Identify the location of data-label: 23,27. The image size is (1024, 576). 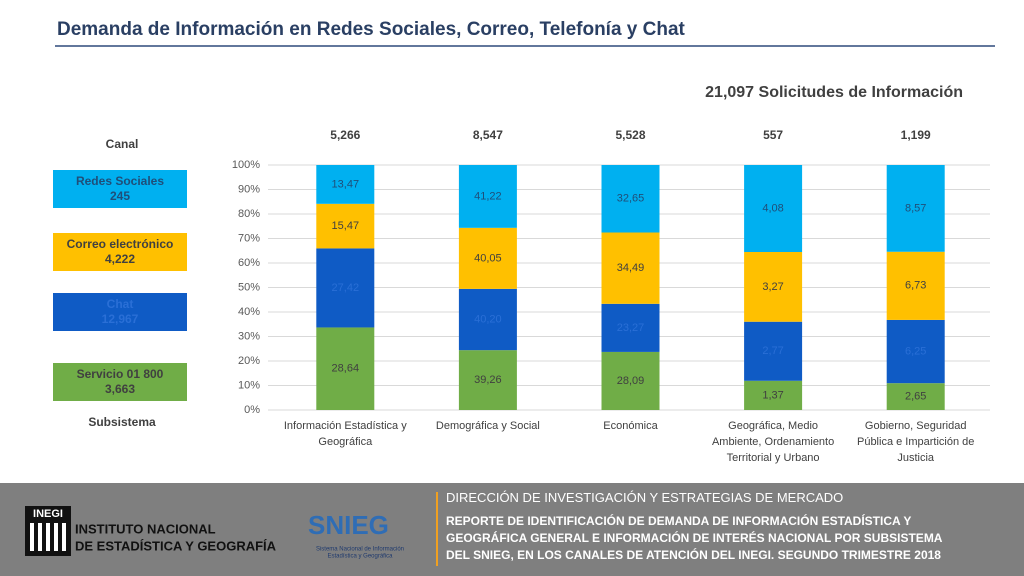
(631, 328).